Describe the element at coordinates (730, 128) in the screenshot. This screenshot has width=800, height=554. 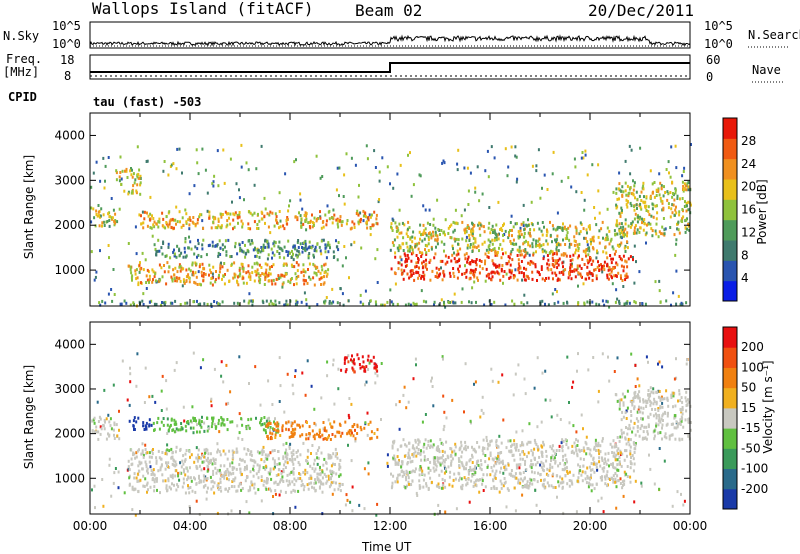
I see `power-colorbar-swatch` at that location.